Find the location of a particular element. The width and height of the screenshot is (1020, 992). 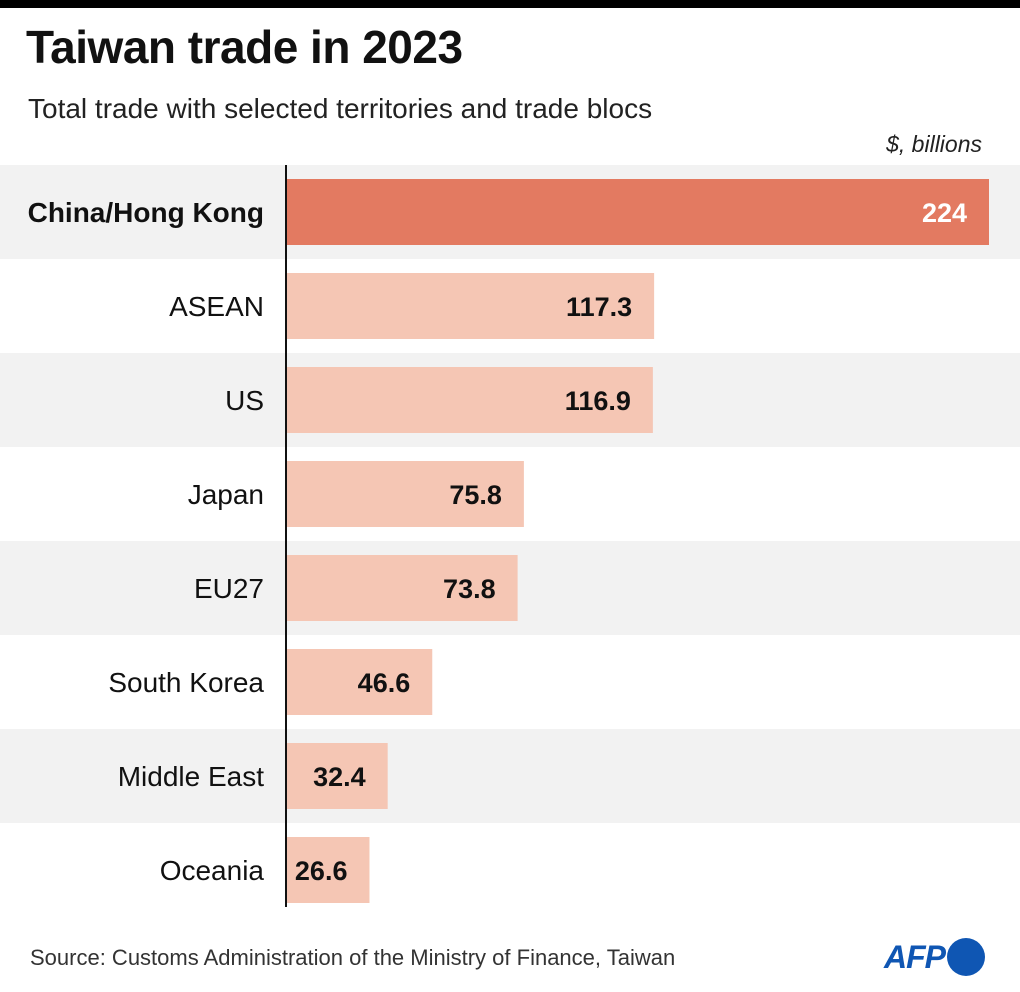

unit-label: $, billions is located at coordinates (934, 144).